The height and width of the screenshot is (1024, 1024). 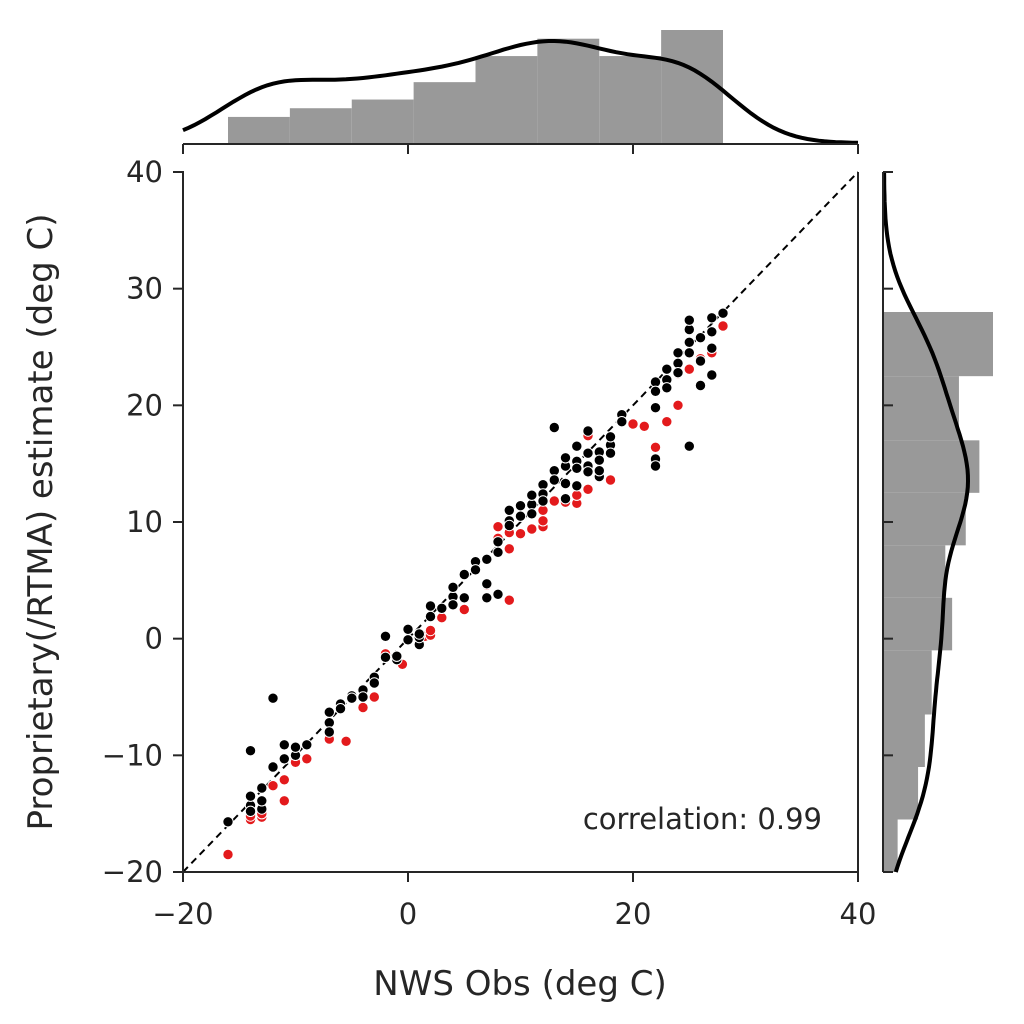 What do you see at coordinates (144, 289) in the screenshot?
I see `y-tick-label: 30` at bounding box center [144, 289].